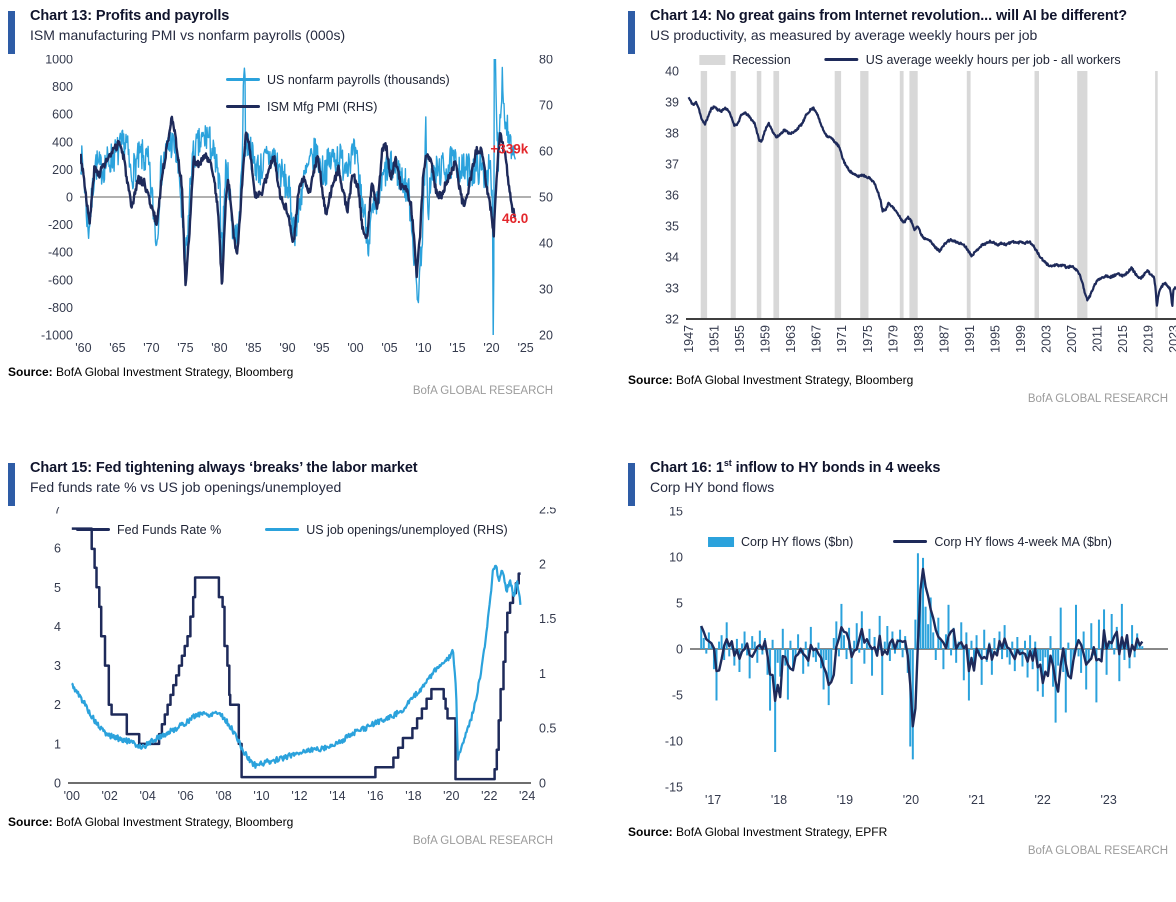  What do you see at coordinates (672, 102) in the screenshot?
I see `svg-text: 39` at bounding box center [672, 102].